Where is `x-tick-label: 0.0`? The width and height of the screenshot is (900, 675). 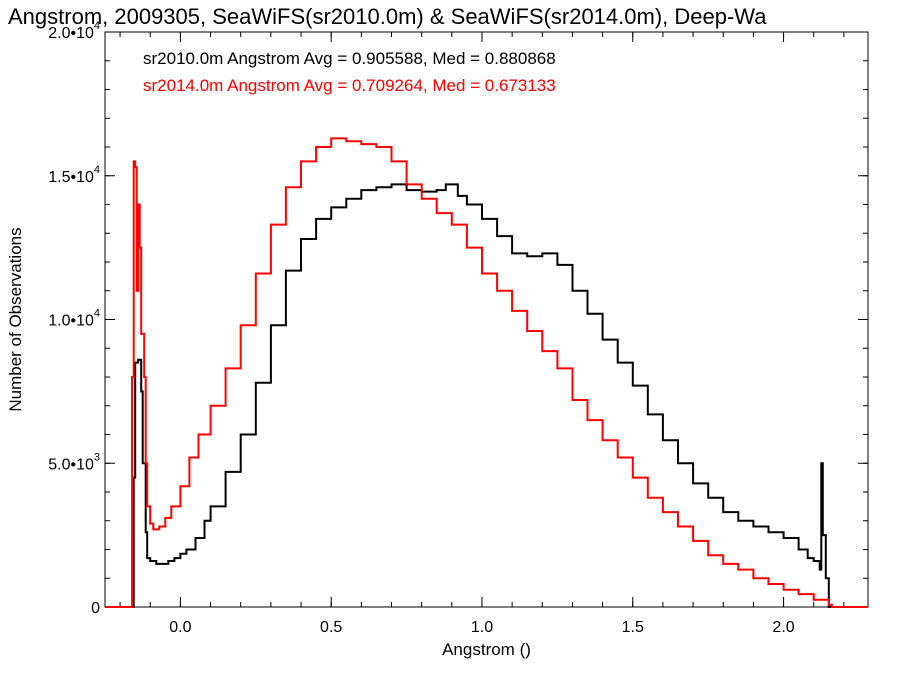 x-tick-label: 0.0 is located at coordinates (180, 627).